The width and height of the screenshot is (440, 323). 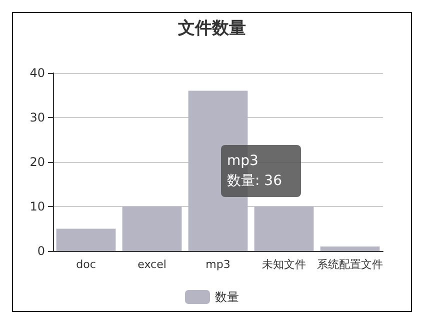 I want to click on x-tick-label: mp3, so click(x=218, y=264).